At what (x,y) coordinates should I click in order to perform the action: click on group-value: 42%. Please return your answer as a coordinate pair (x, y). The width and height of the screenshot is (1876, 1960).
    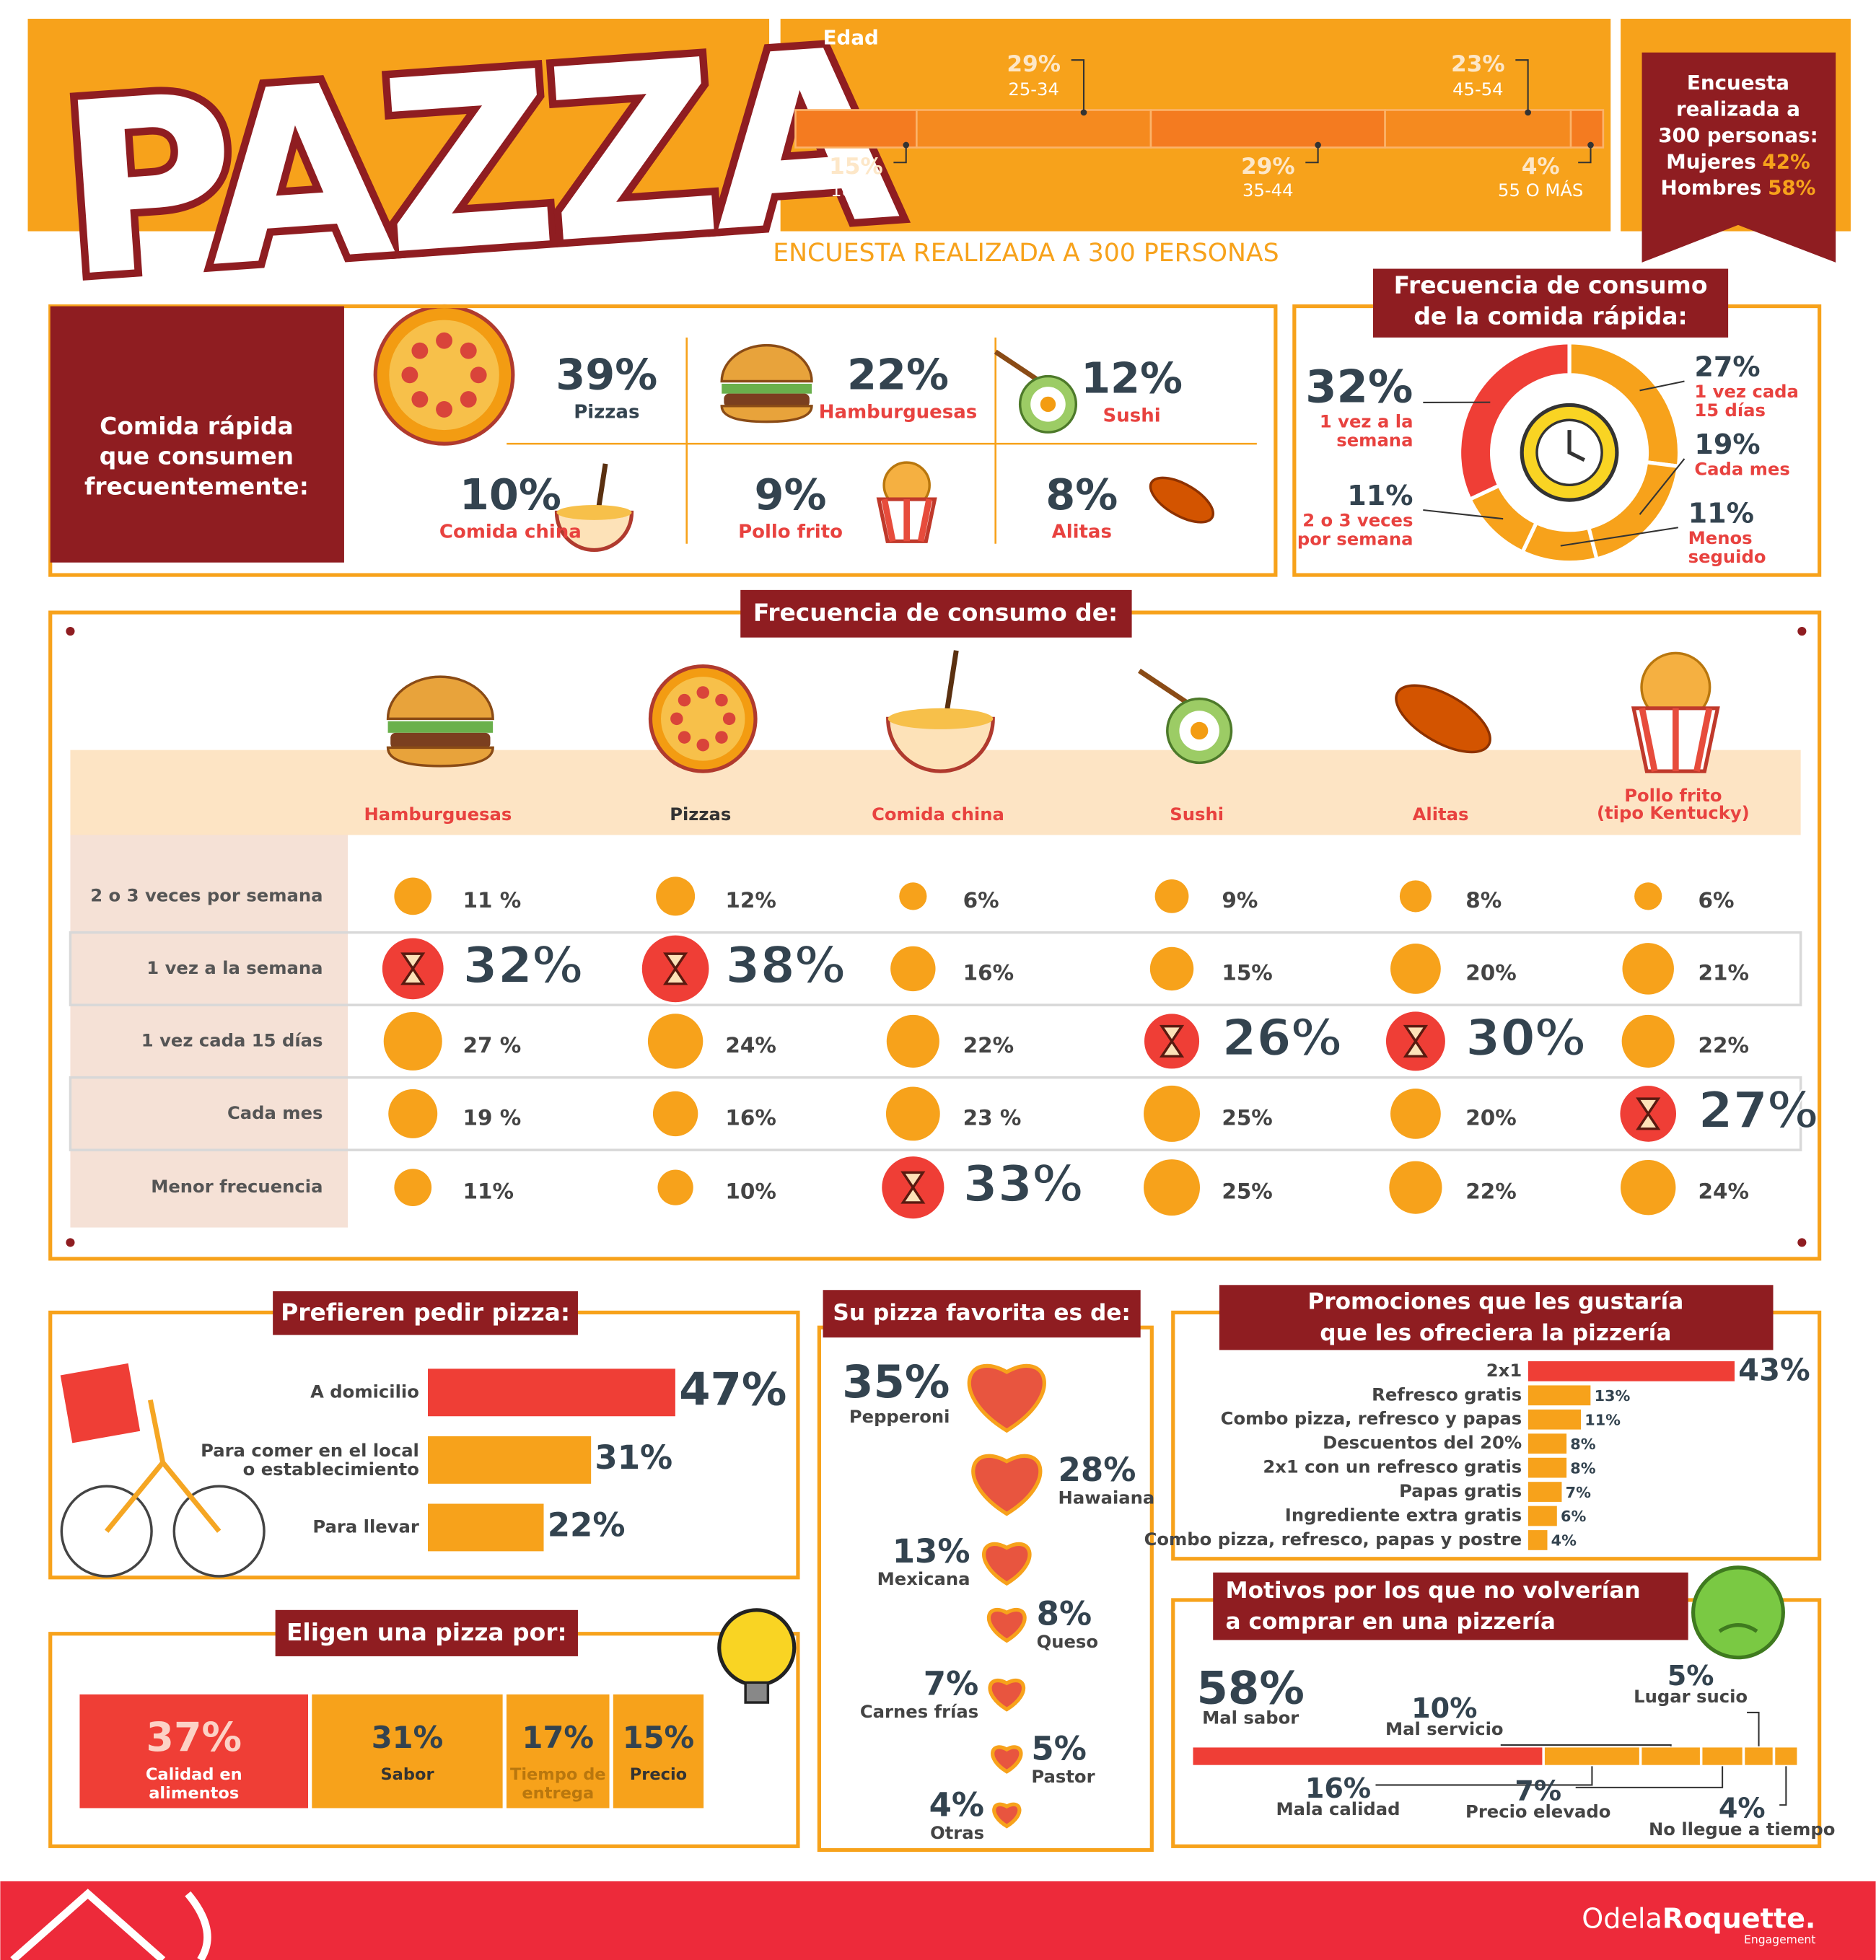
    Looking at the image, I should click on (1786, 161).